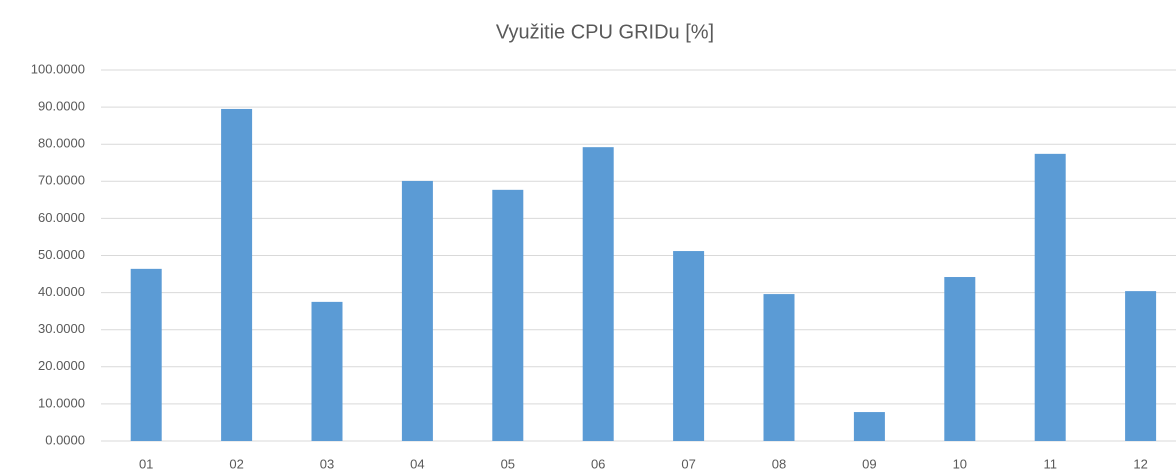 The width and height of the screenshot is (1176, 474). Describe the element at coordinates (598, 463) in the screenshot. I see `x-tick-label: 06` at that location.